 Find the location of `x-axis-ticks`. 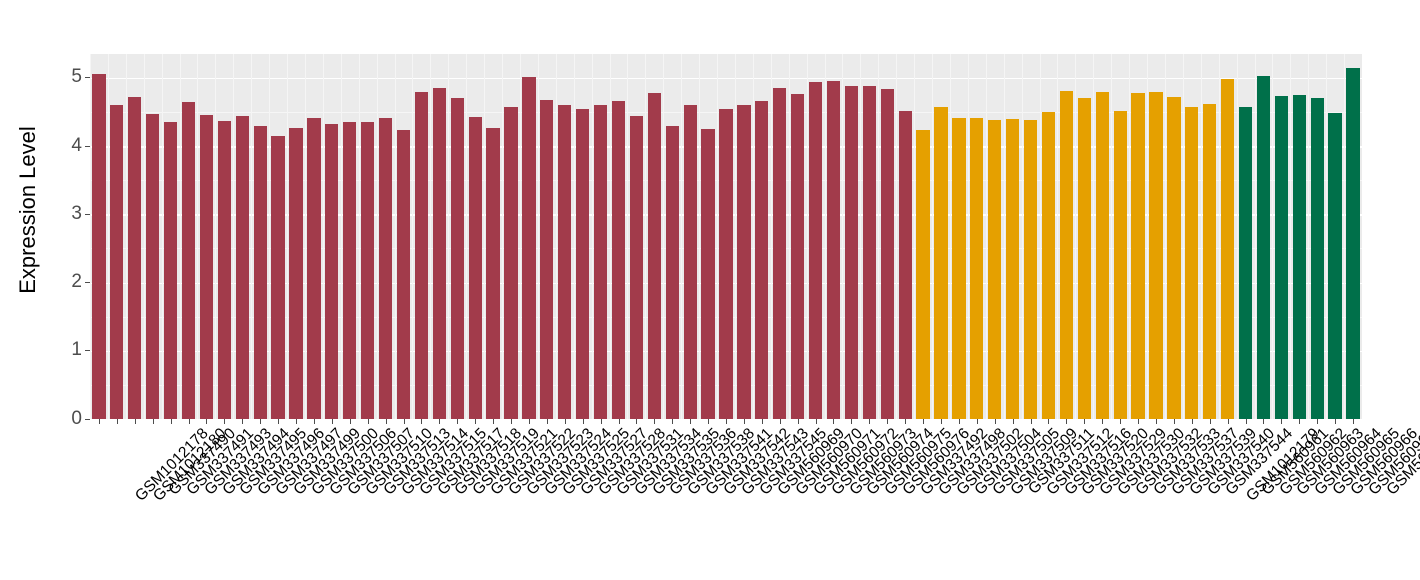

x-axis-ticks is located at coordinates (726, 422).